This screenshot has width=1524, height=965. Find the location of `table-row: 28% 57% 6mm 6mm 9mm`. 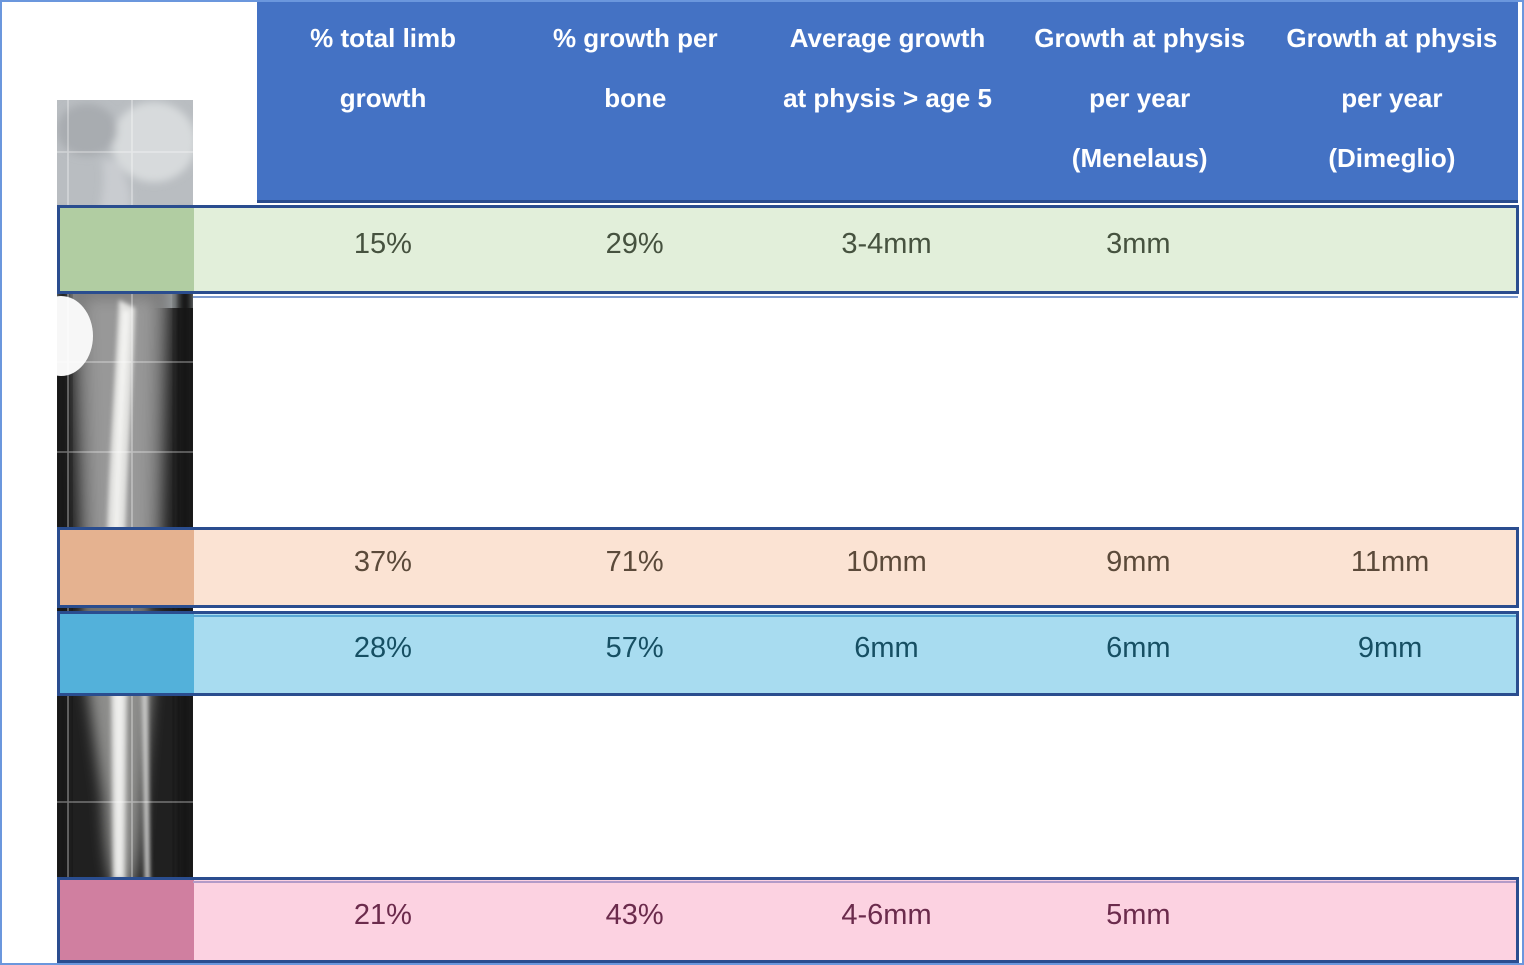

table-row: 28% 57% 6mm 6mm 9mm is located at coordinates (886, 653).